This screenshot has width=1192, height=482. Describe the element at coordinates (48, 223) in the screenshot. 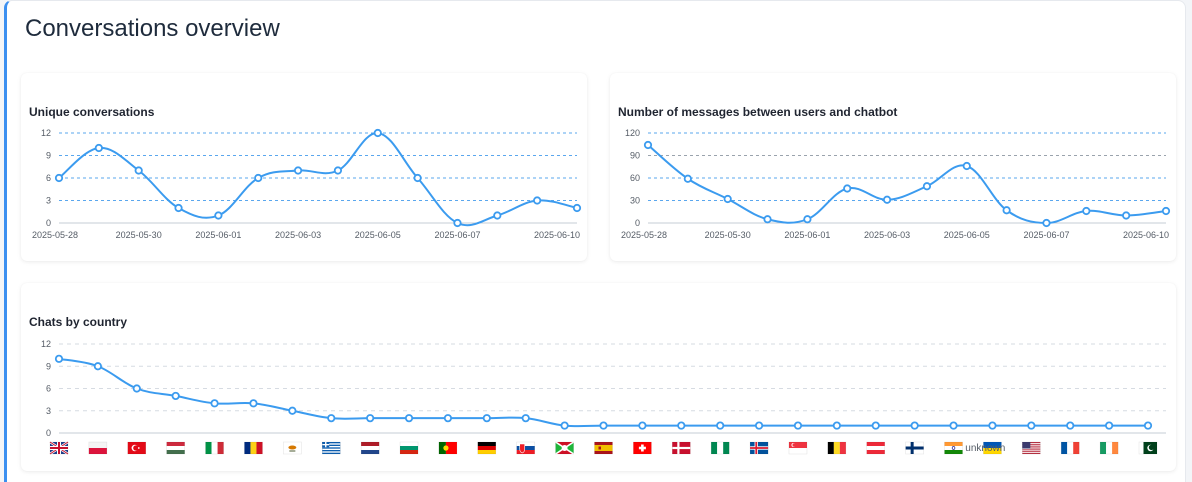

I see `y-tick-label: 0` at that location.